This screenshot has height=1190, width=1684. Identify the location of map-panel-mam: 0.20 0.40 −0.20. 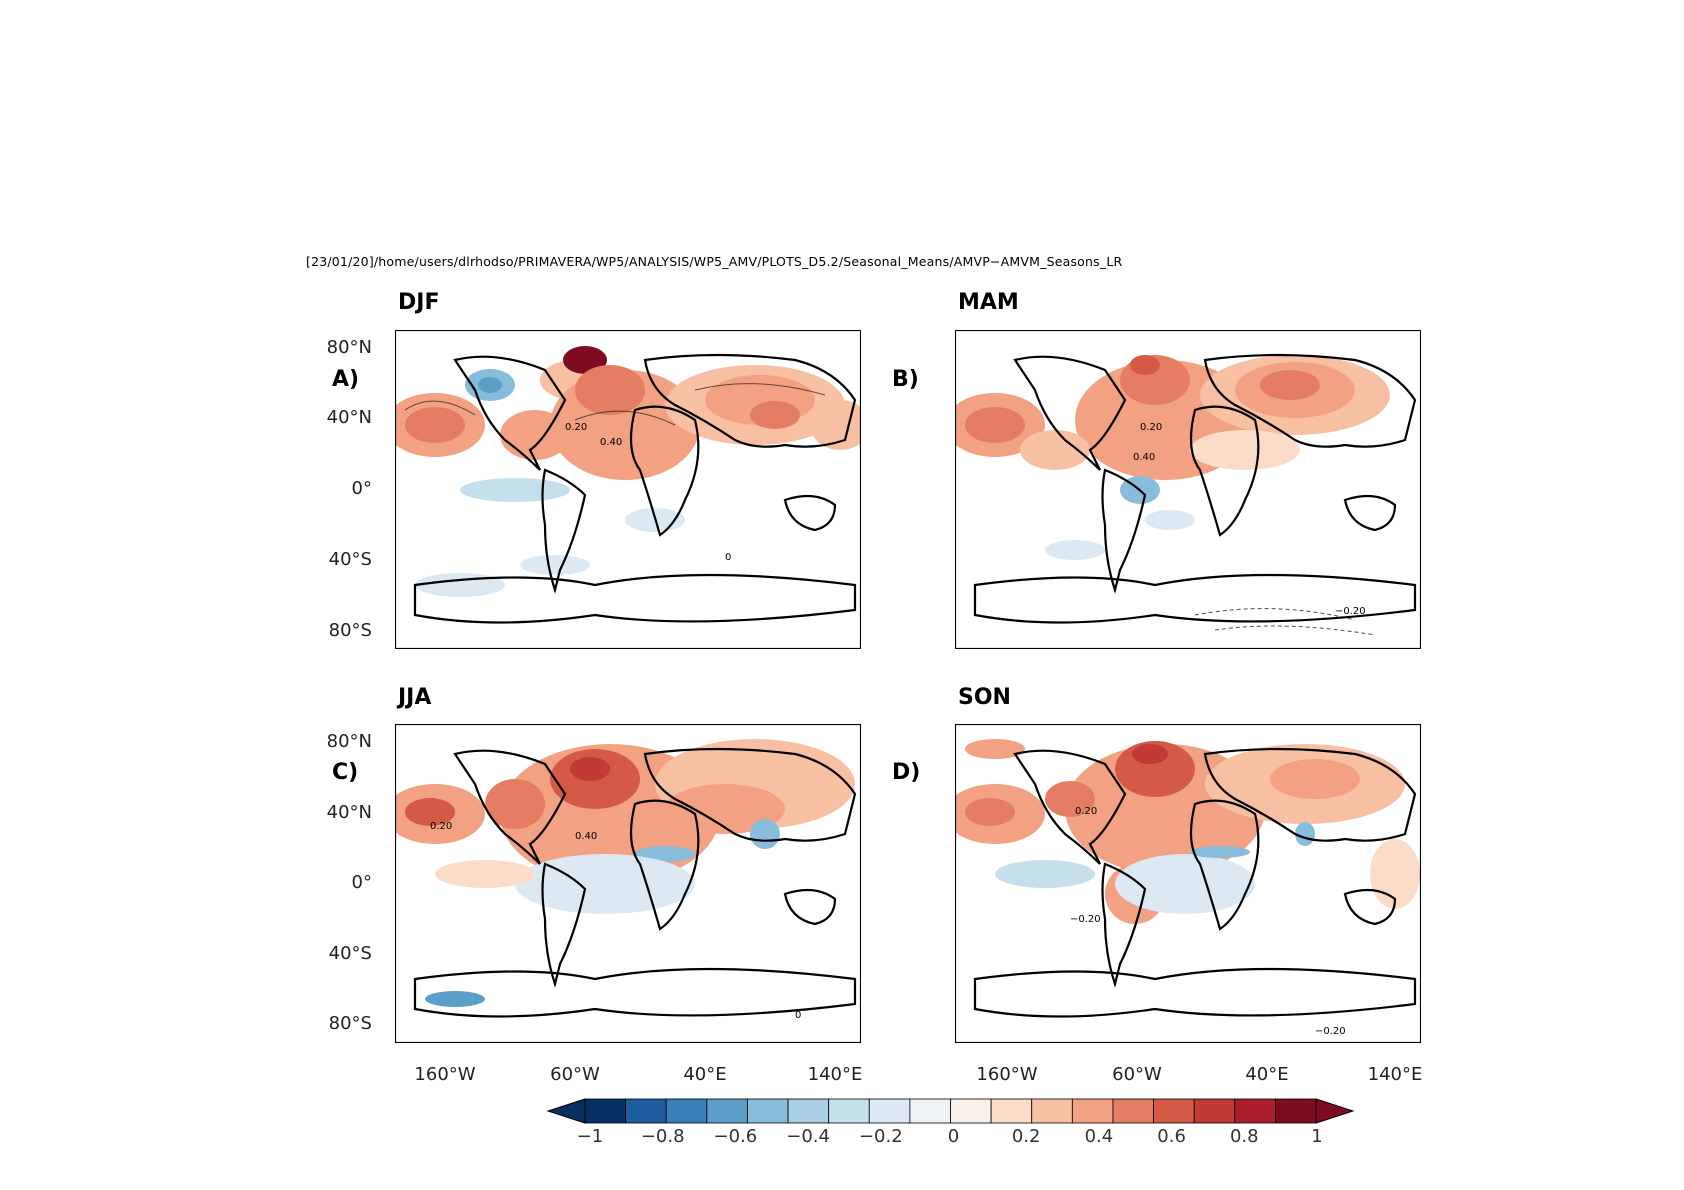
(1188, 489).